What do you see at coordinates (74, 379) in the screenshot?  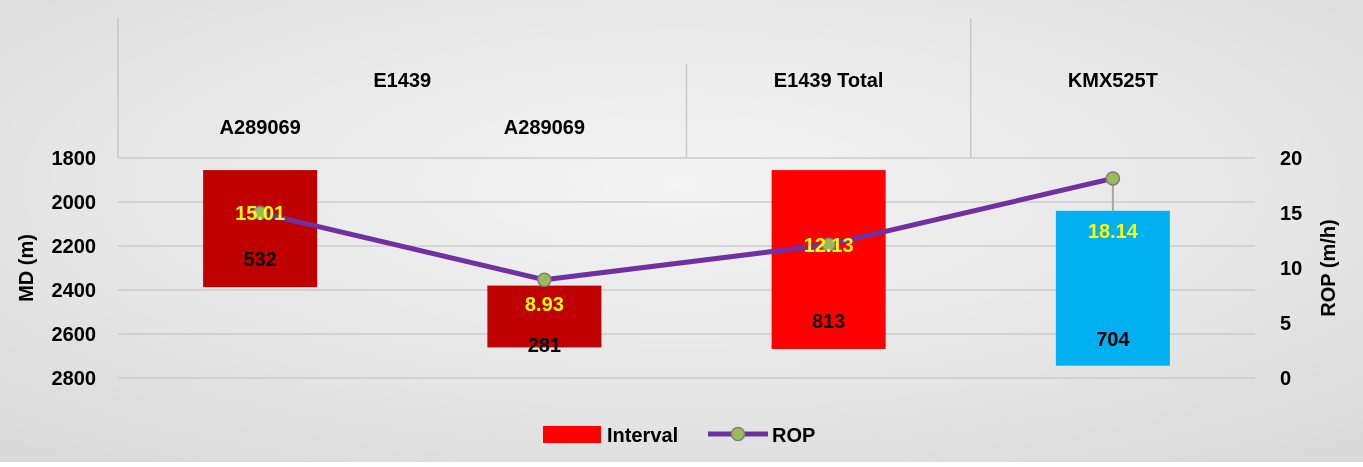 I see `left-axis-tick-label: 2800` at bounding box center [74, 379].